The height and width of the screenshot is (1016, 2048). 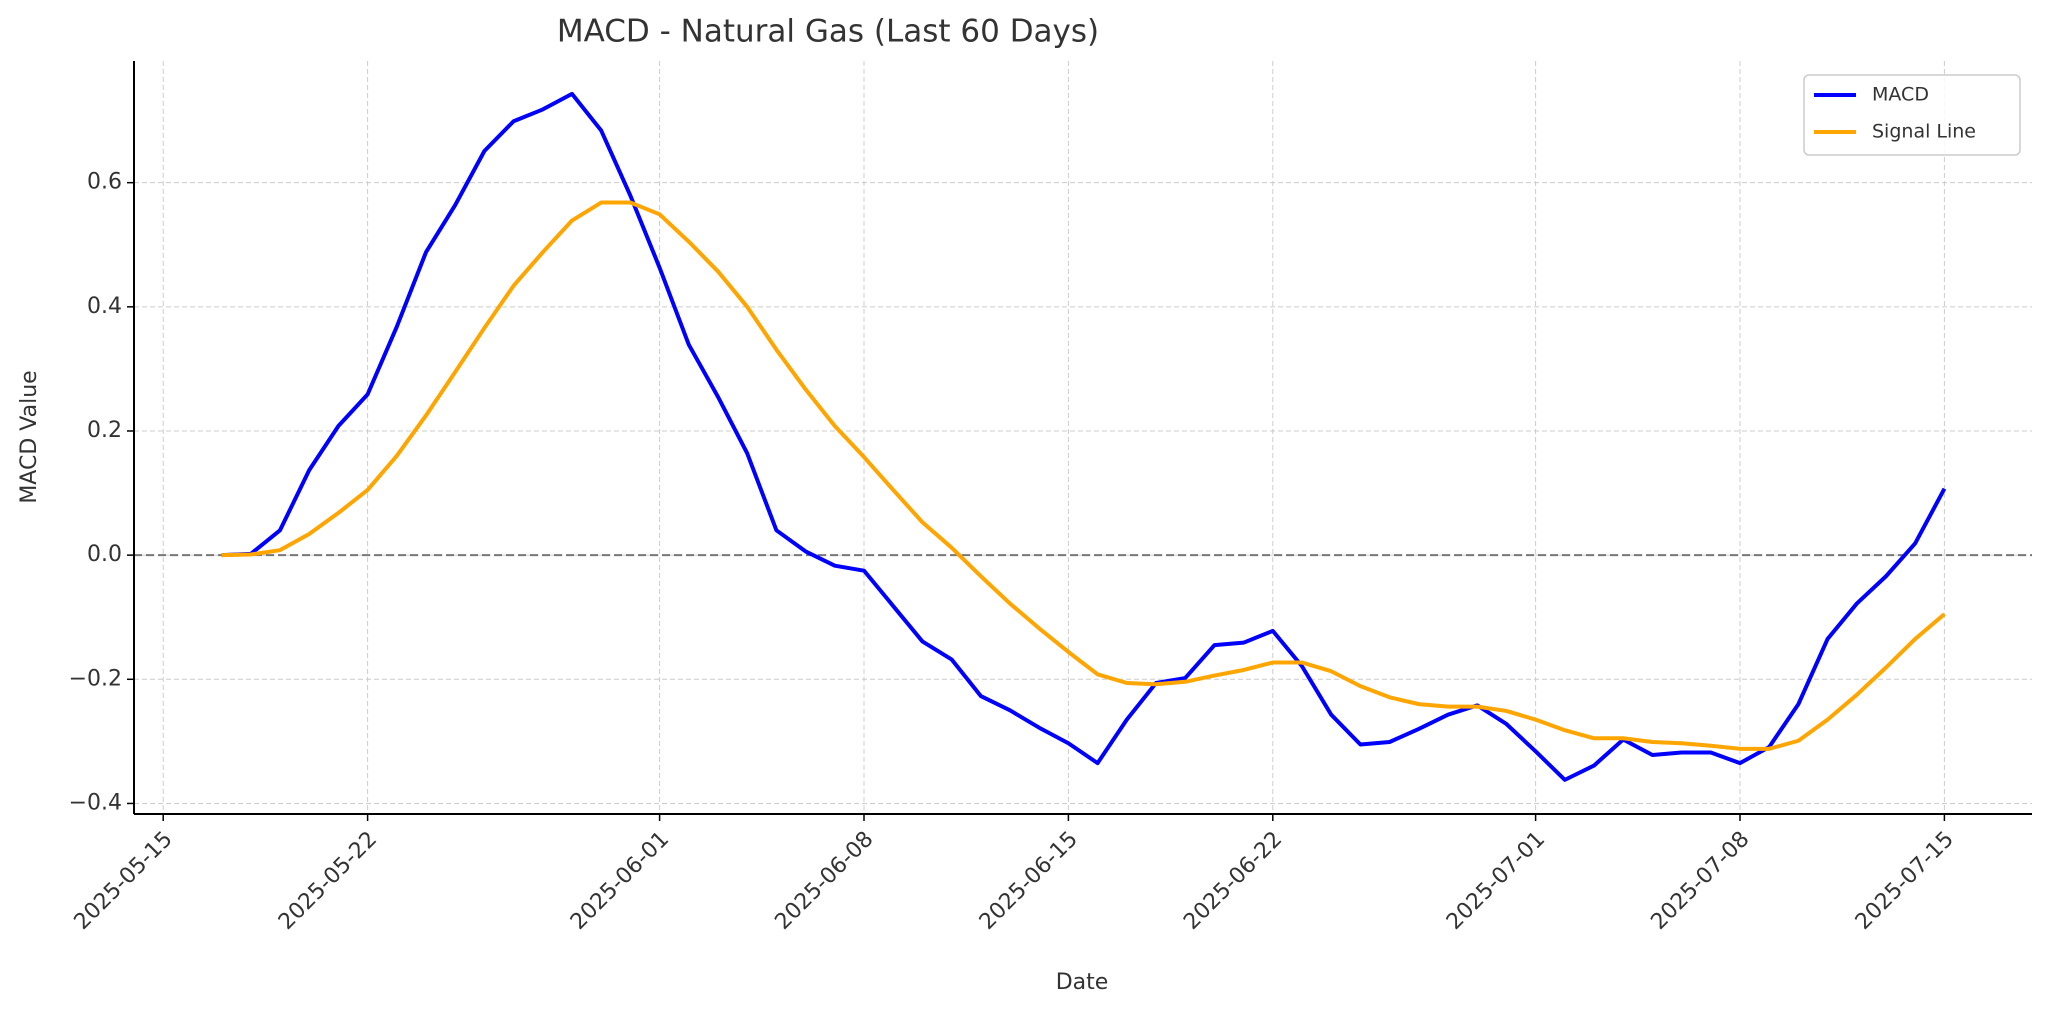 What do you see at coordinates (824, 881) in the screenshot?
I see `x-tick-label: 2025-06-08` at bounding box center [824, 881].